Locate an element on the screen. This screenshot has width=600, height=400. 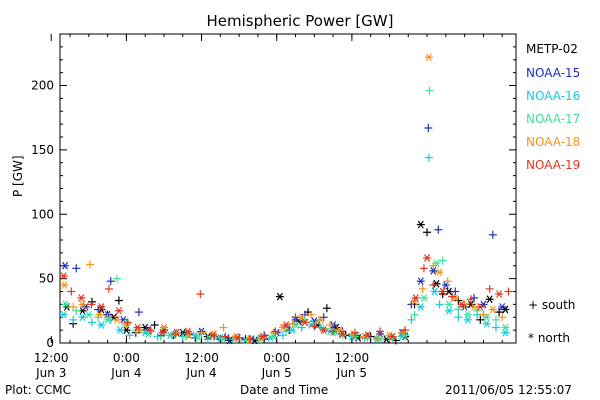
legend-item-noaa-16: NOAA-16 is located at coordinates (553, 96).